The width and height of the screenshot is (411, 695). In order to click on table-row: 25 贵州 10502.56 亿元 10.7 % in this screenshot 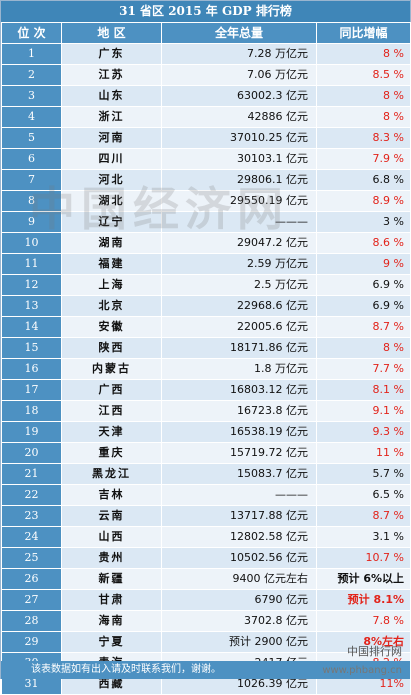, I will do `click(206, 558)`.